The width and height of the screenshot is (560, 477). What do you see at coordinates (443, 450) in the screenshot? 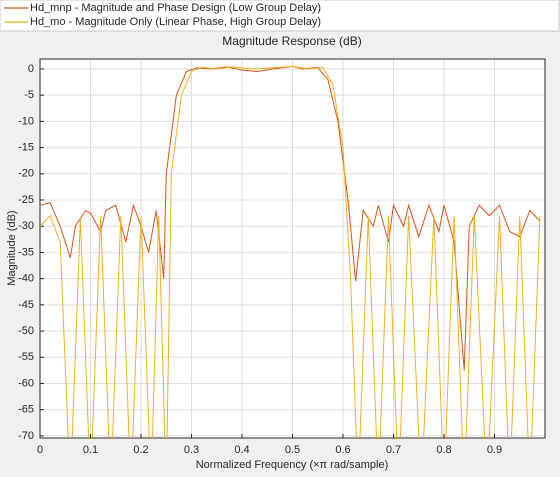
I see `x-tick-label: 0.8` at bounding box center [443, 450].